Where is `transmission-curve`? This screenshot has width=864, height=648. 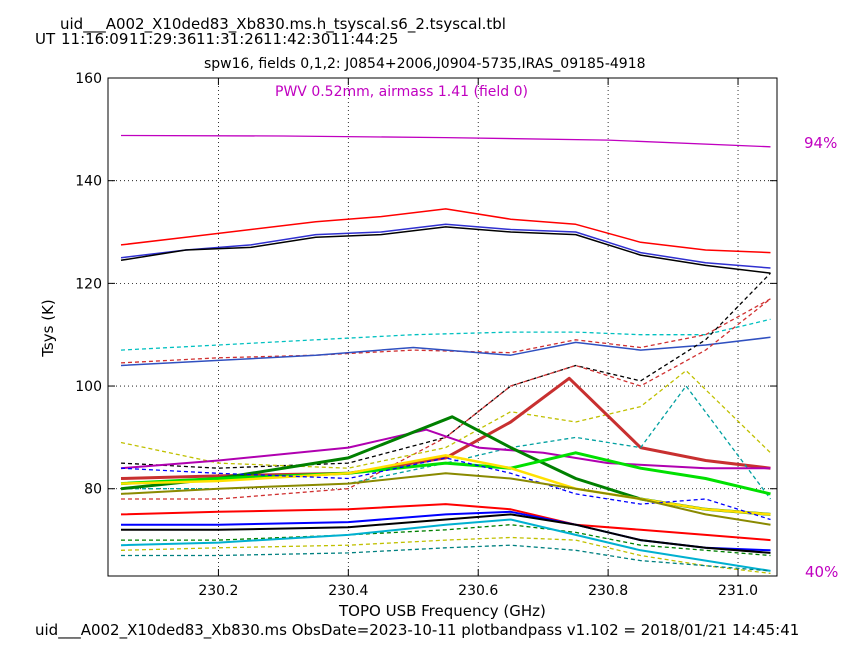
transmission-curve is located at coordinates (445, 141).